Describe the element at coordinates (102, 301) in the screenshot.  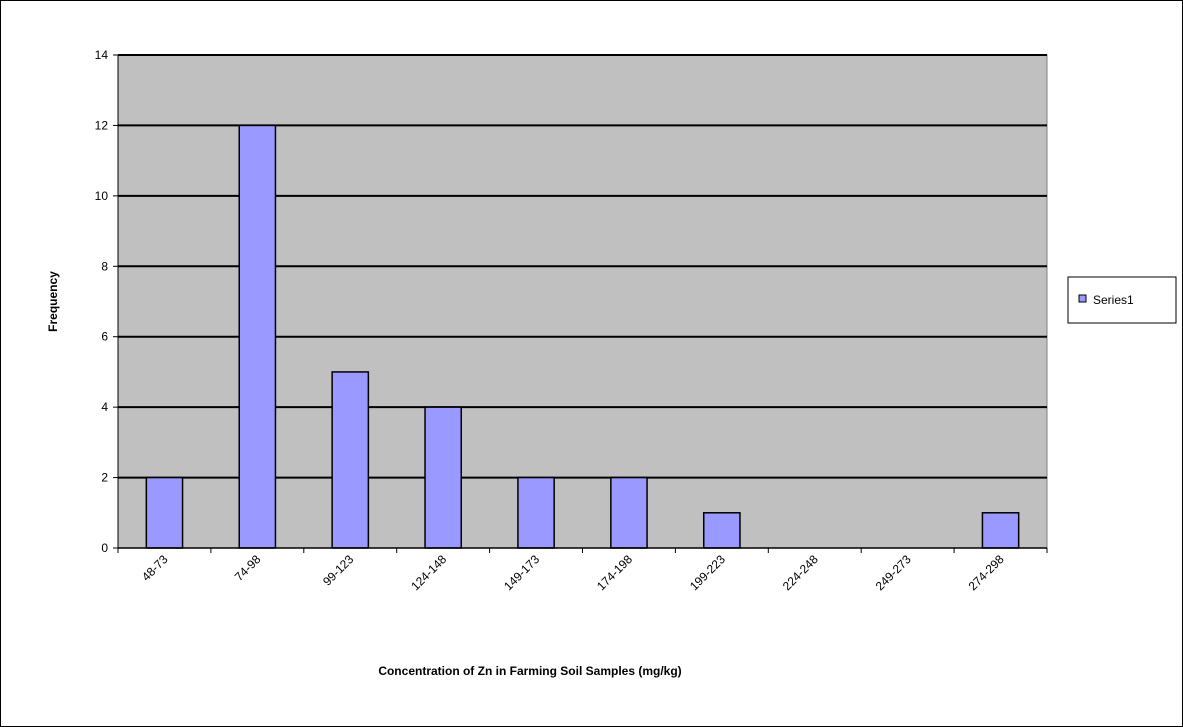
I see `y-tick-labels: 0 2 4 6 8 10 12 14` at that location.